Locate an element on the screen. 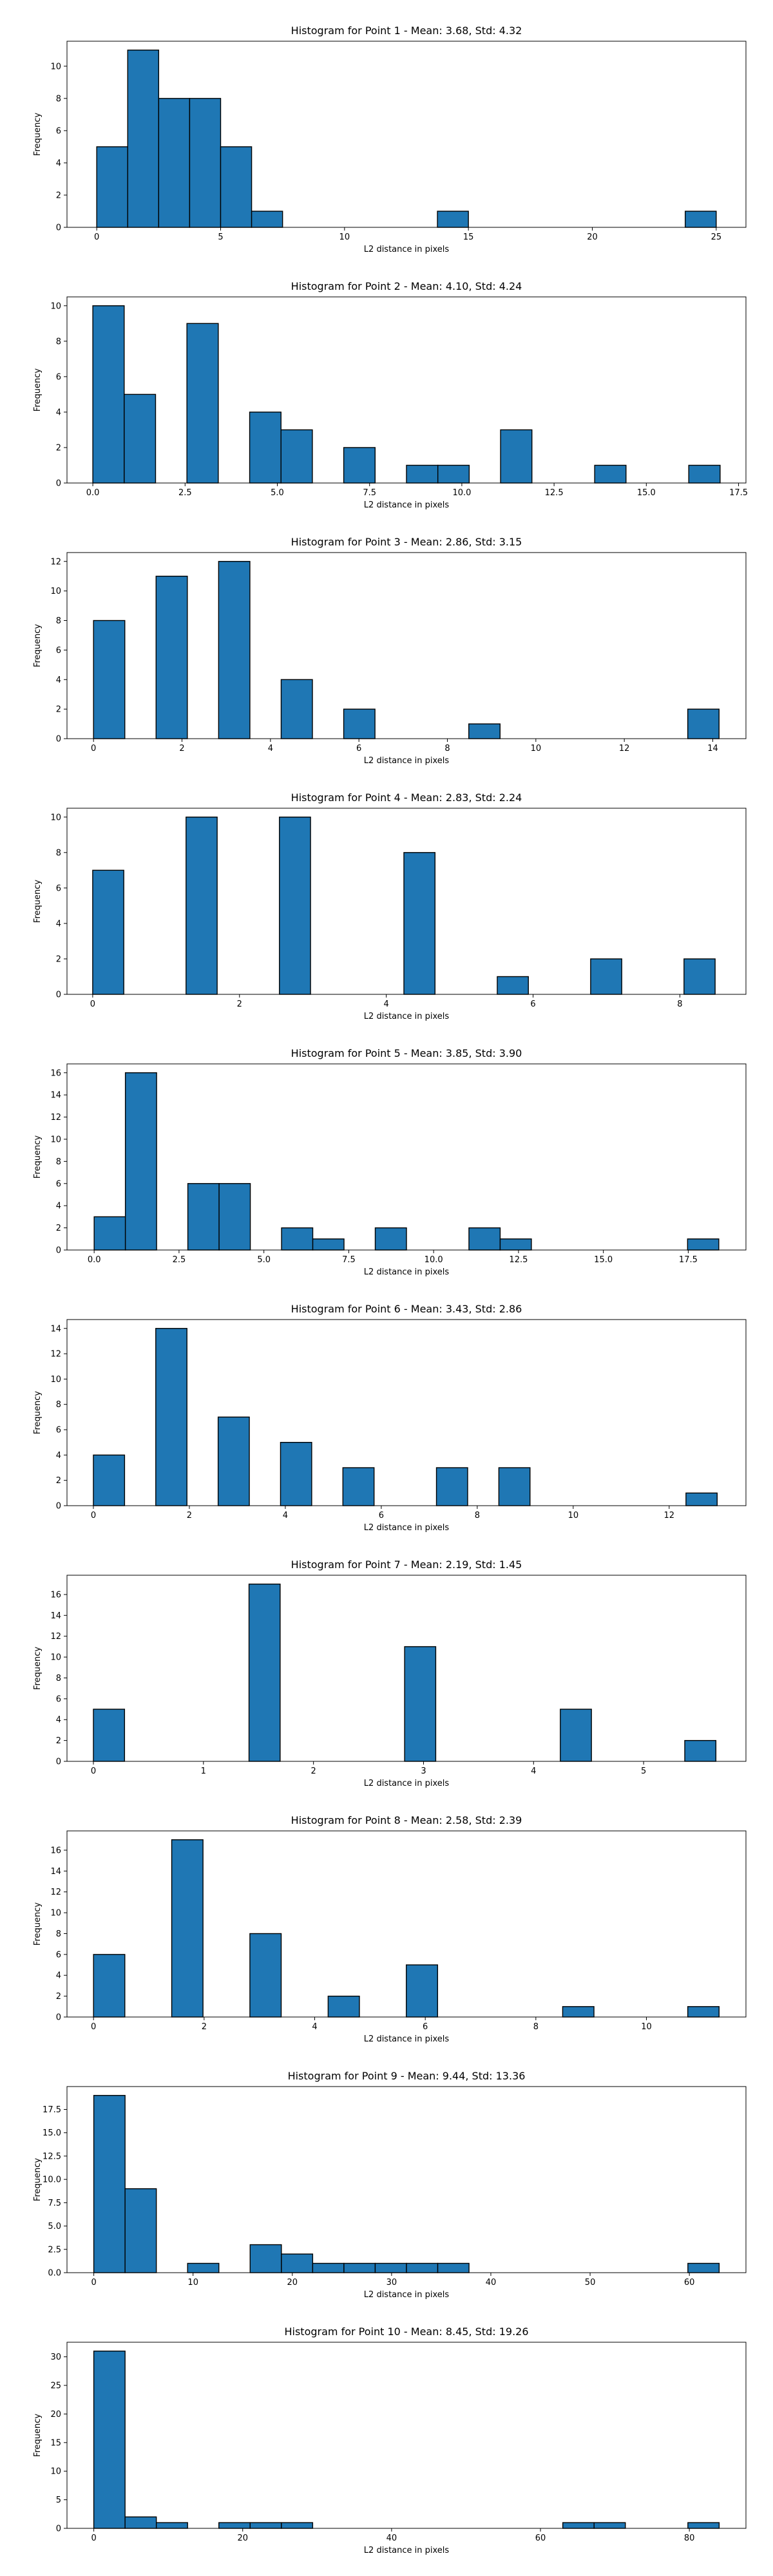 This screenshot has width=773, height=2576. x-tick-label: 12.5 is located at coordinates (518, 1260).